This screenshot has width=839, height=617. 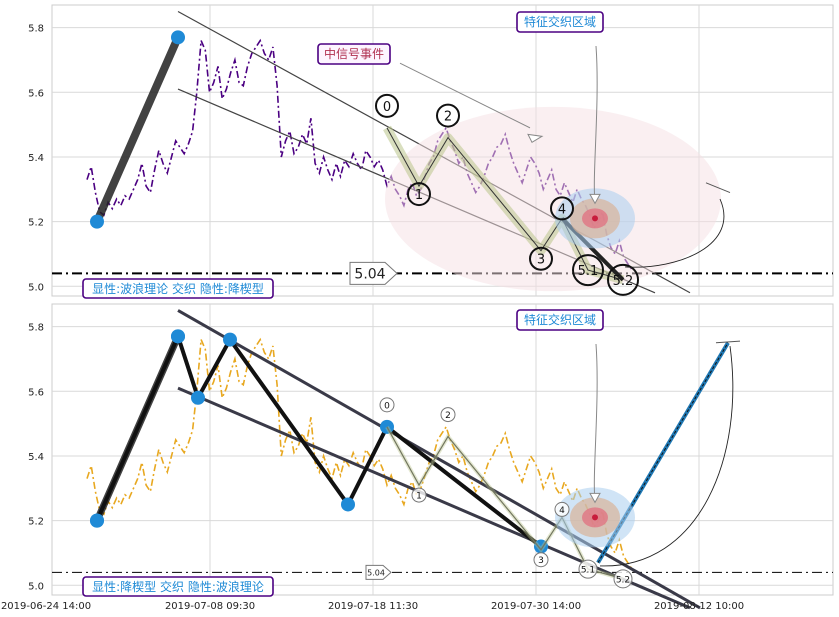 I want to click on top-signal-badge: 中信号事件, so click(x=354, y=54).